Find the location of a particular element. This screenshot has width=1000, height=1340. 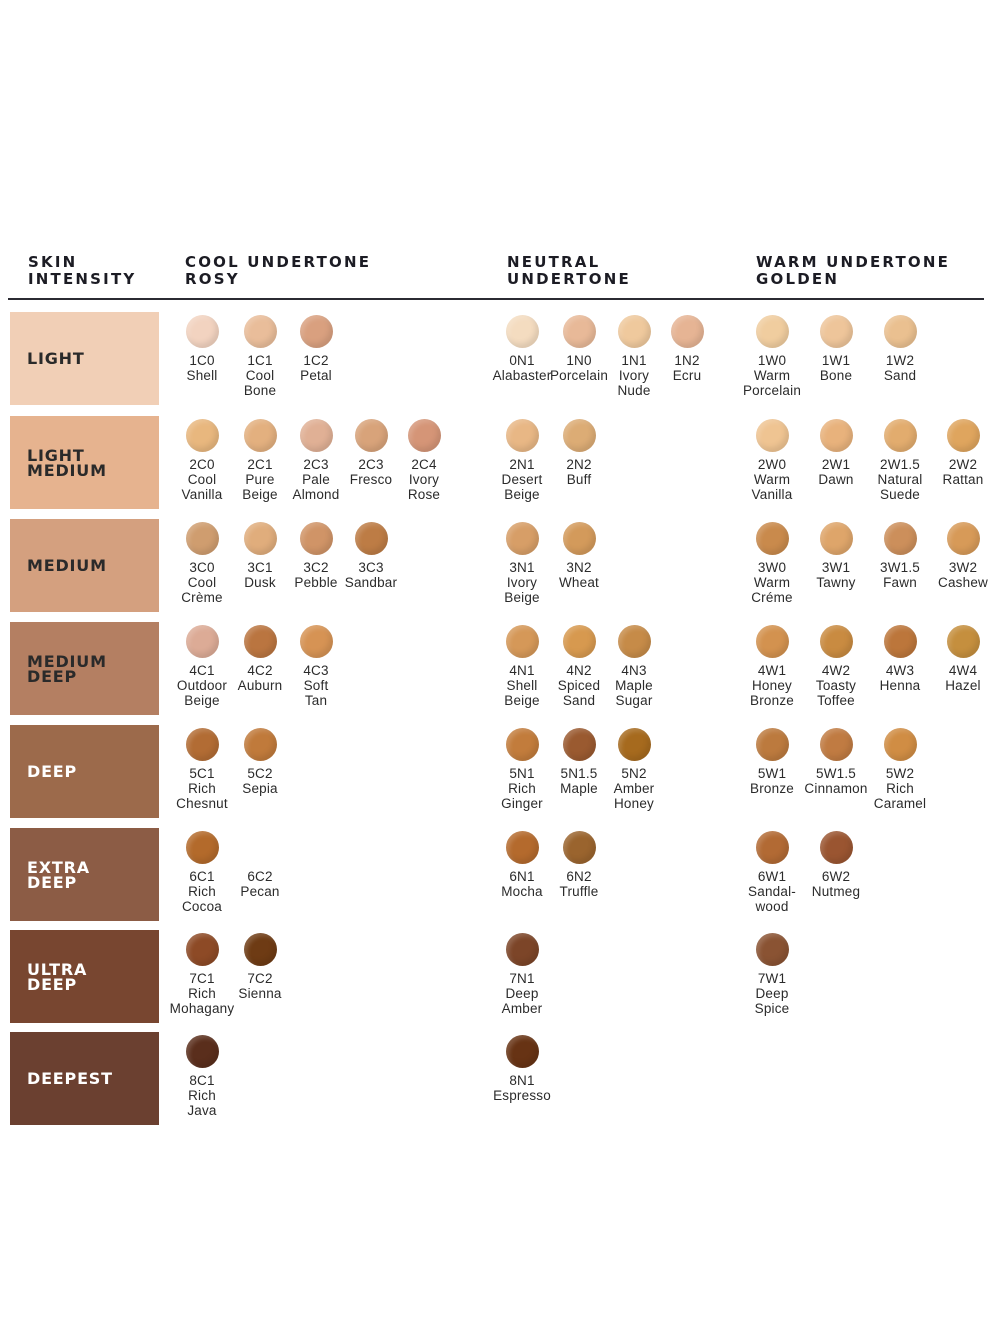

shade-swatch: 1C2 Petal is located at coordinates (316, 349).